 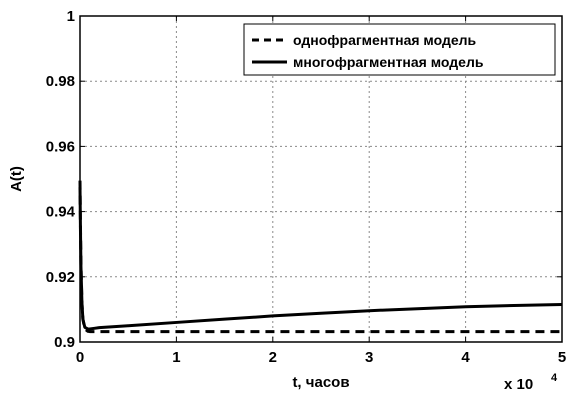 I want to click on y-axis-title: A(t), so click(x=16, y=179).